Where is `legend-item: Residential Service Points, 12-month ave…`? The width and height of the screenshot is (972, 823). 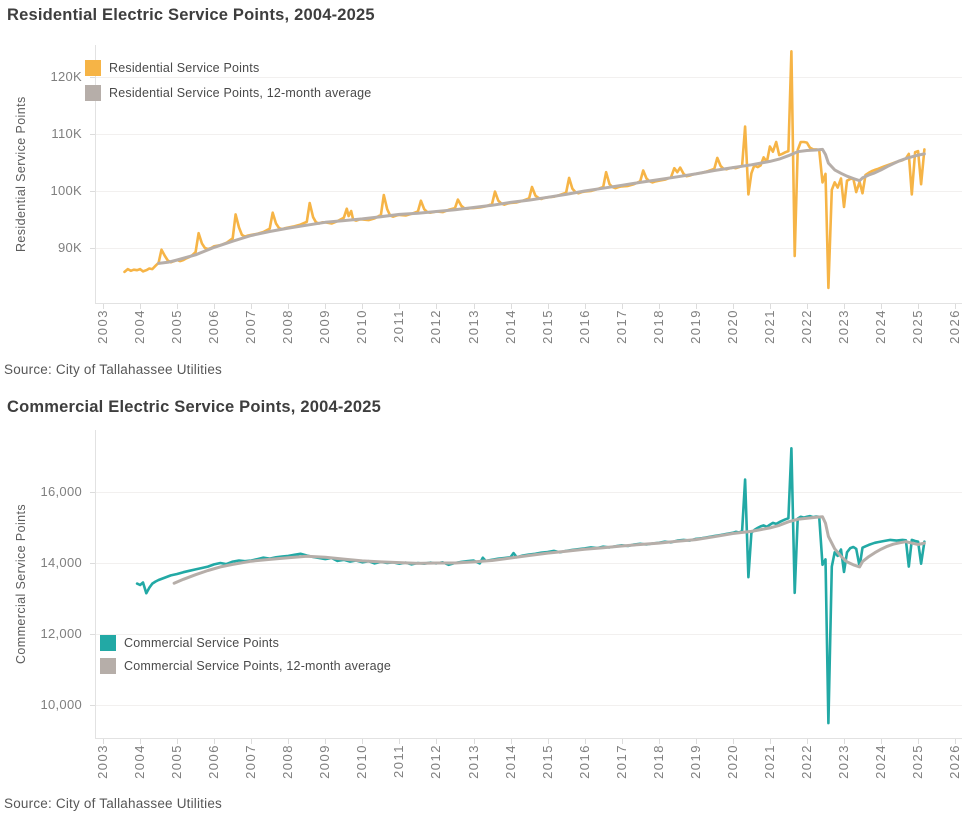
legend-item: Residential Service Points, 12-month ave… is located at coordinates (228, 93).